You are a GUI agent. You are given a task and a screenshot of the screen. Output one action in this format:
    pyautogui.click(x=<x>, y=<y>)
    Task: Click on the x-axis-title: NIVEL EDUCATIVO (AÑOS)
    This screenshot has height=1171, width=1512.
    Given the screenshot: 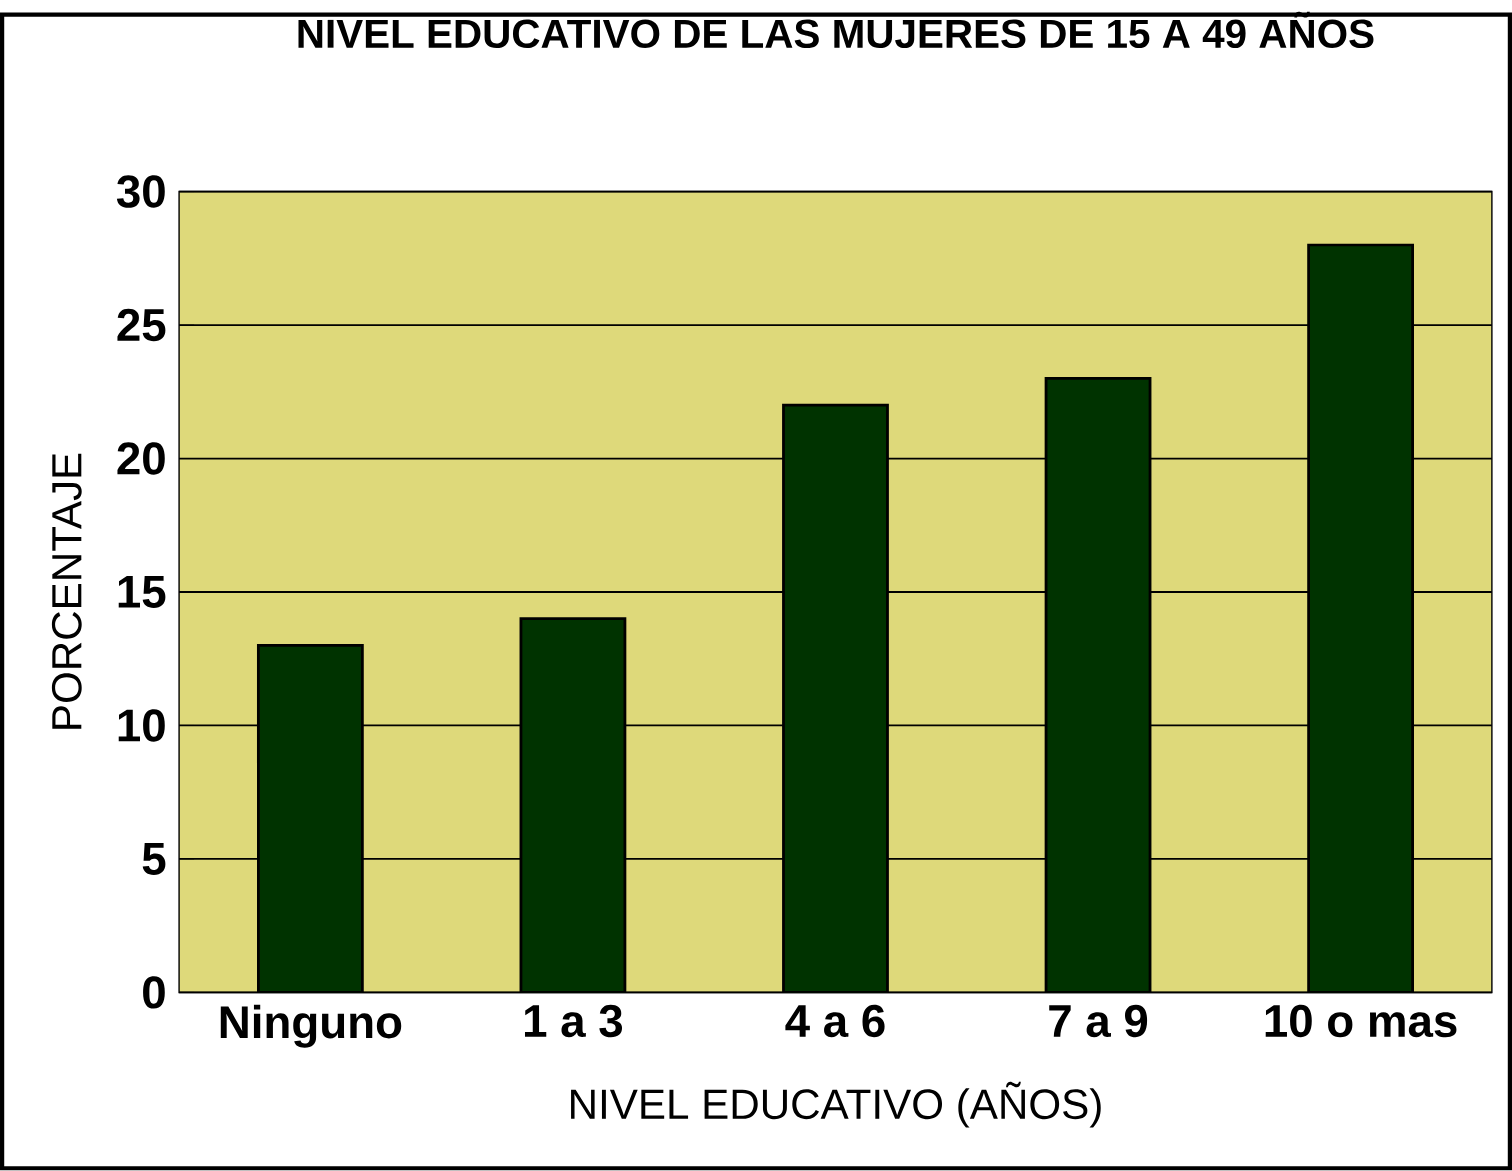 What is the action you would take?
    pyautogui.click(x=836, y=1104)
    